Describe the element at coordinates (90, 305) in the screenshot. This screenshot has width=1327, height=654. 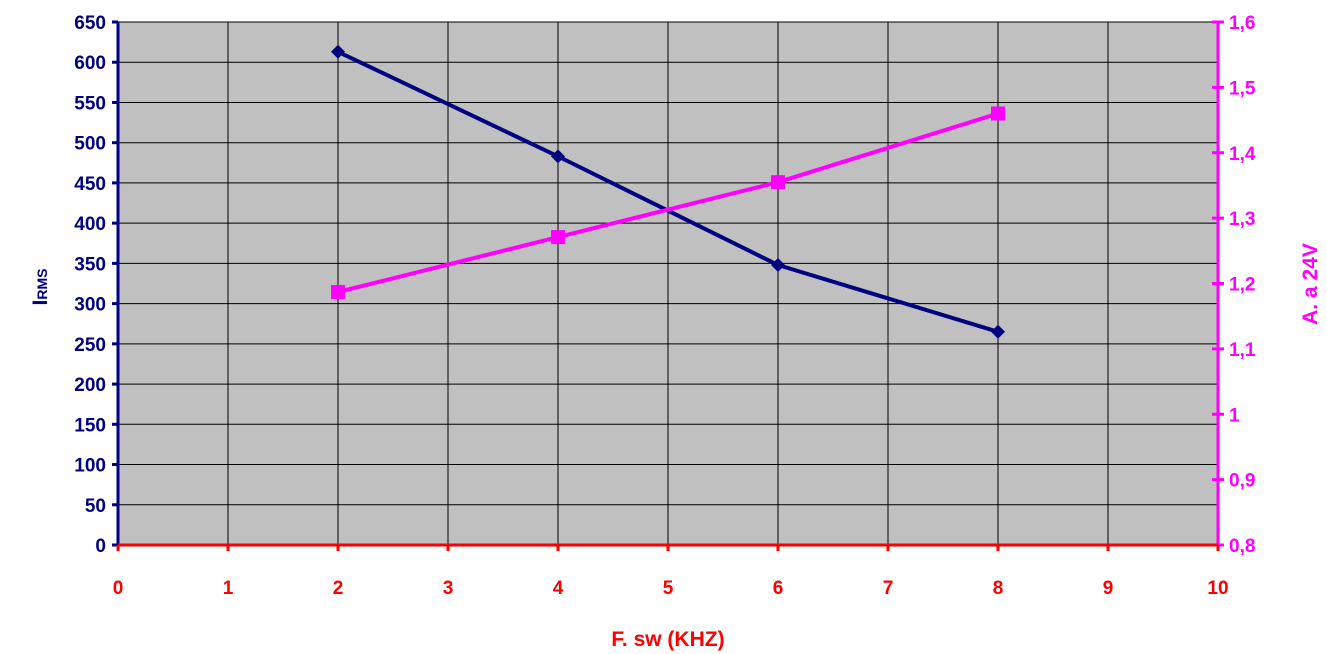
I see `left-axis-tick-label: 300` at that location.